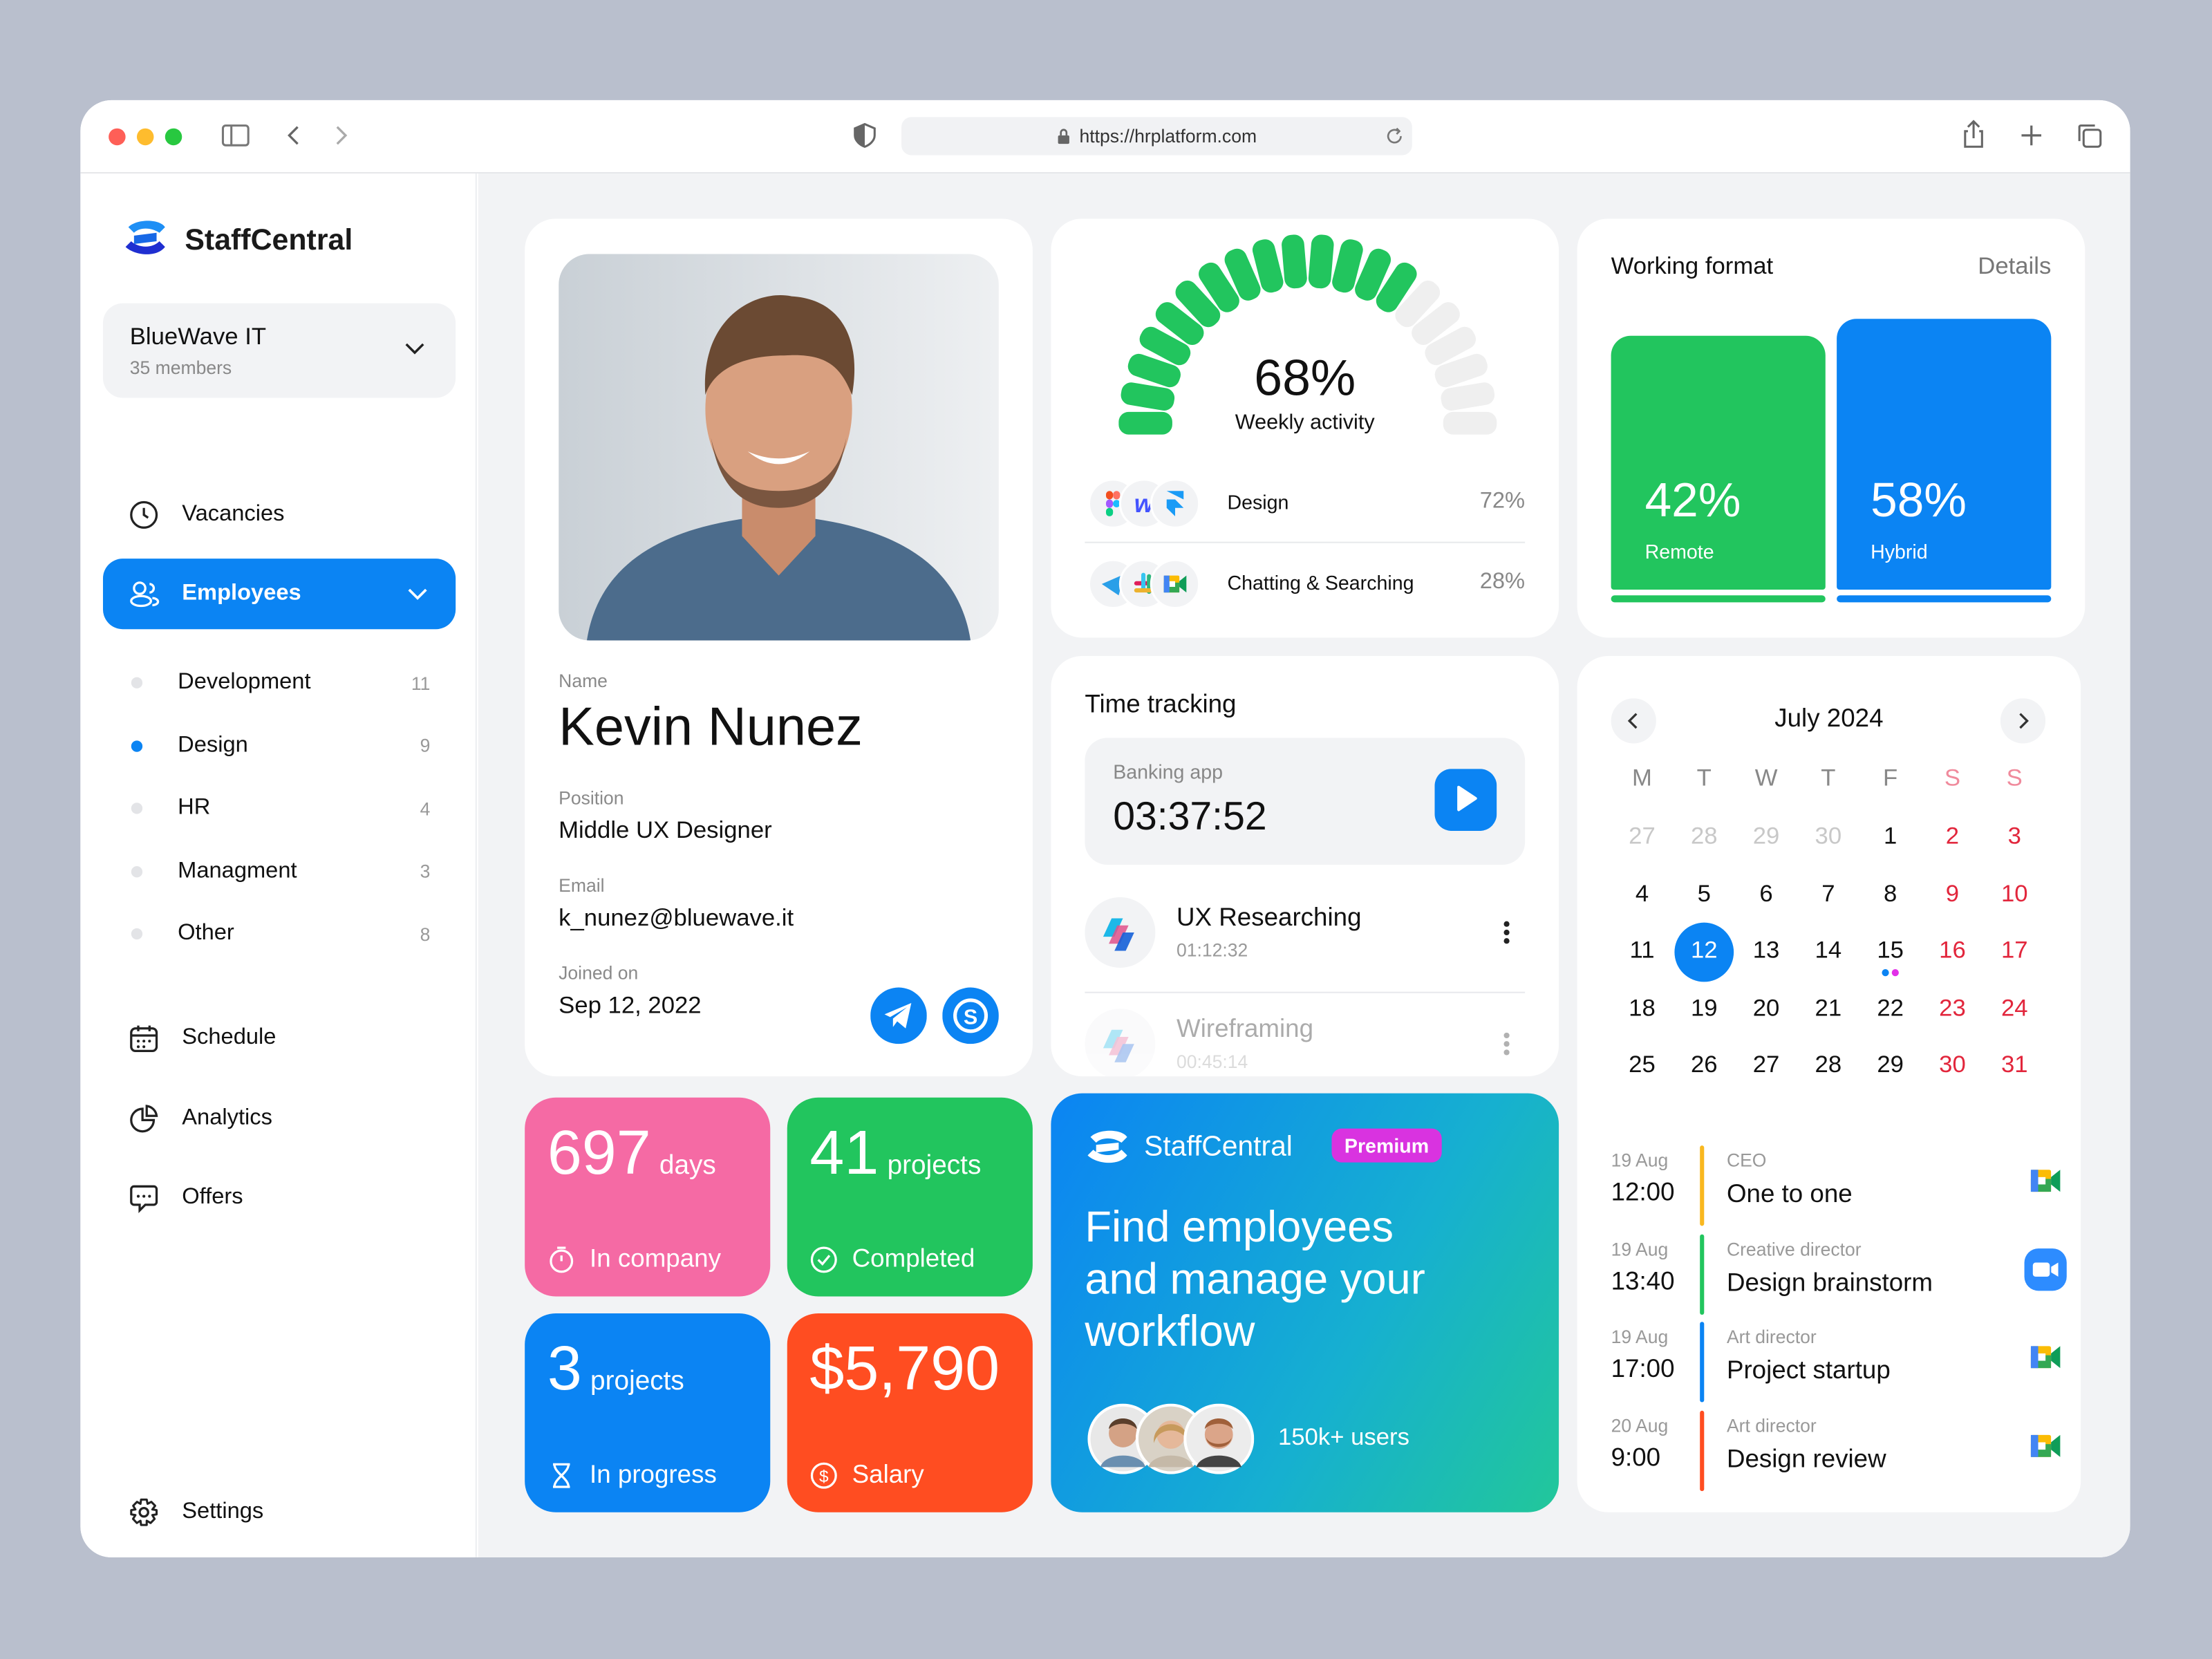 Image resolution: width=2212 pixels, height=1659 pixels. What do you see at coordinates (2090, 136) in the screenshot?
I see `tabs-overview-icon` at bounding box center [2090, 136].